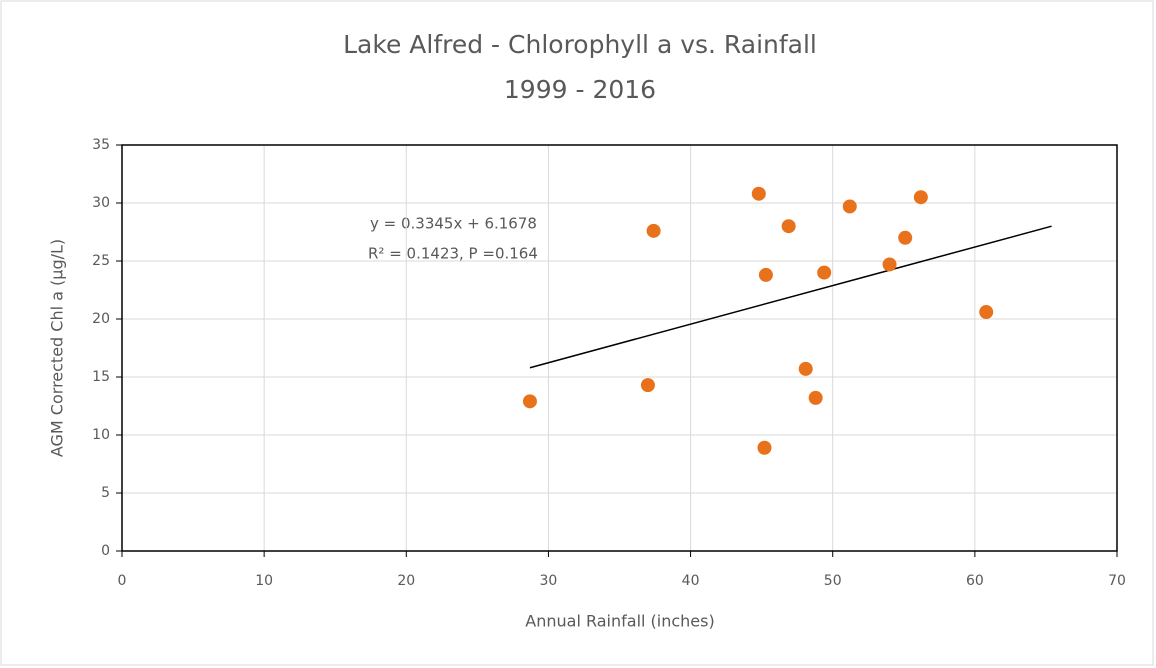  I want to click on y-tick-label: 15, so click(101, 377).